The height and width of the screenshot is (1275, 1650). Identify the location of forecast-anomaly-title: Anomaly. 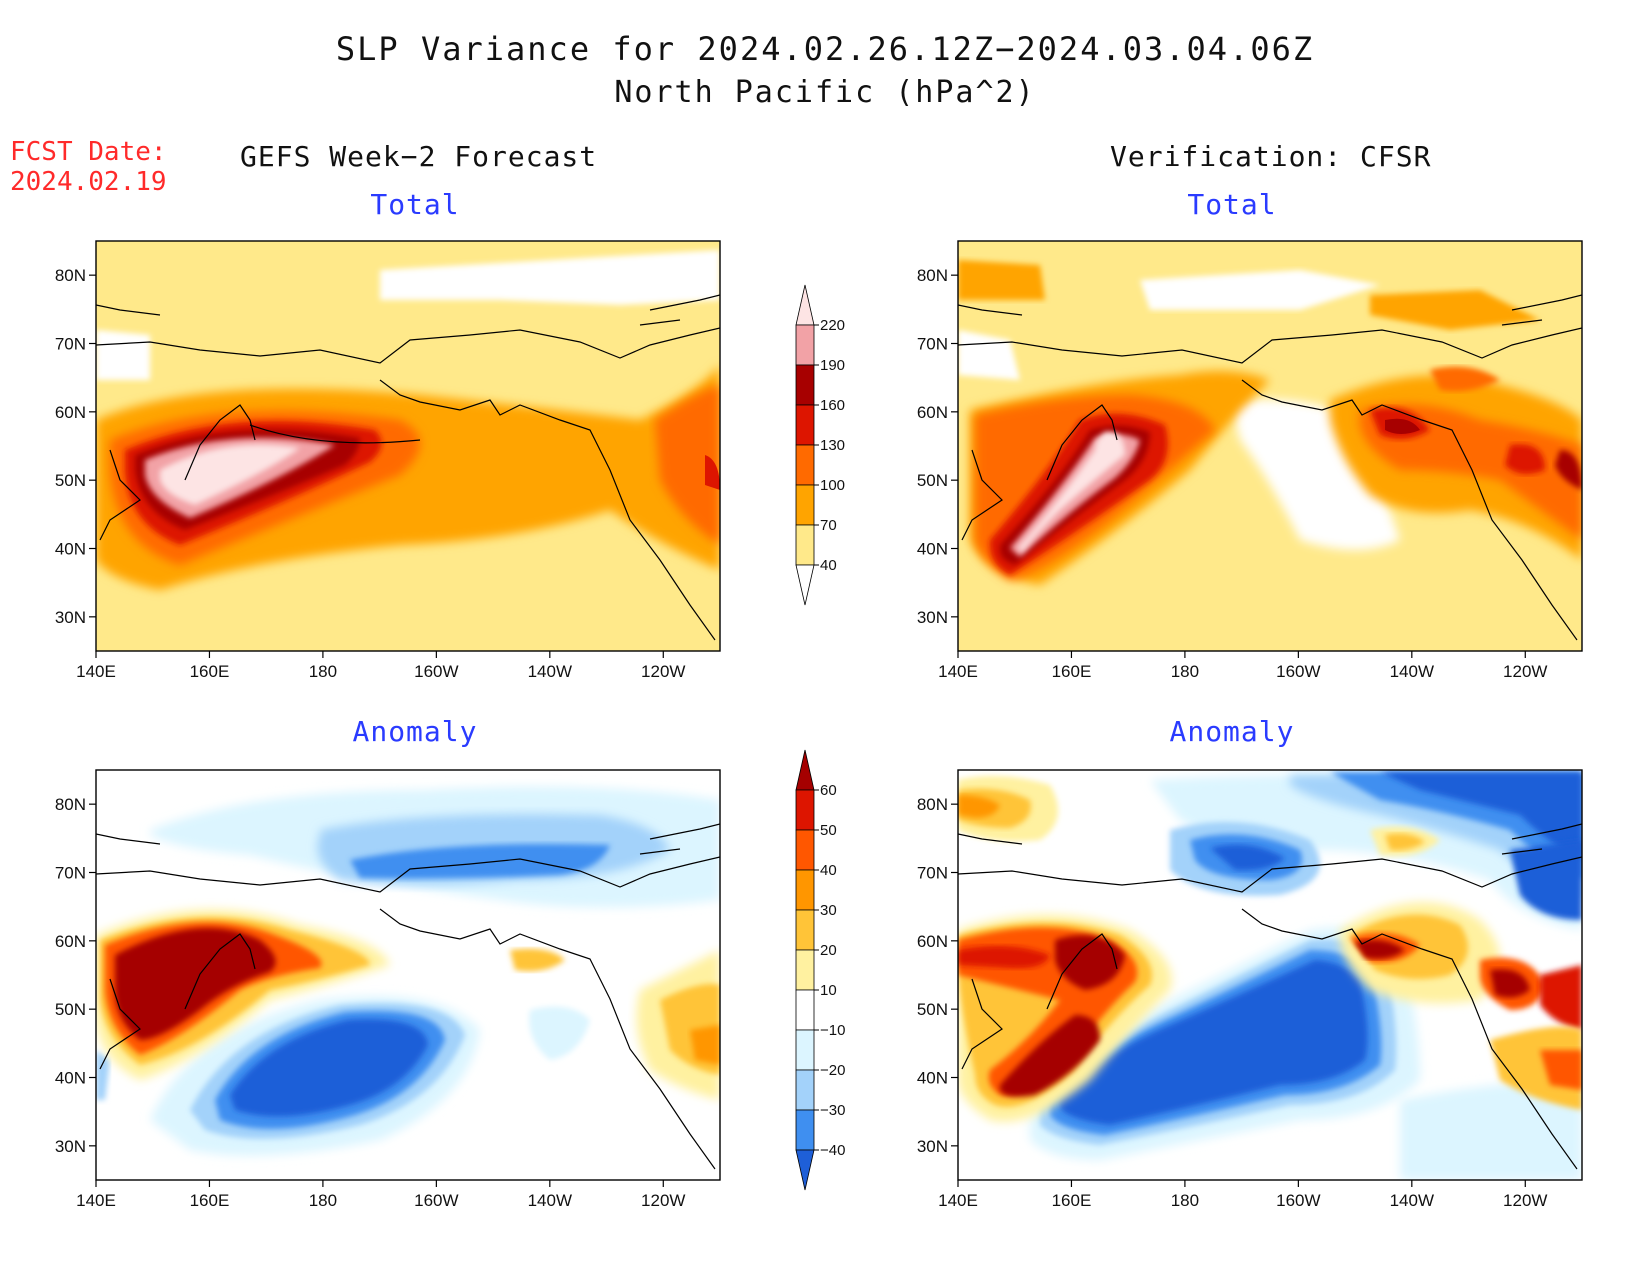
(415, 731).